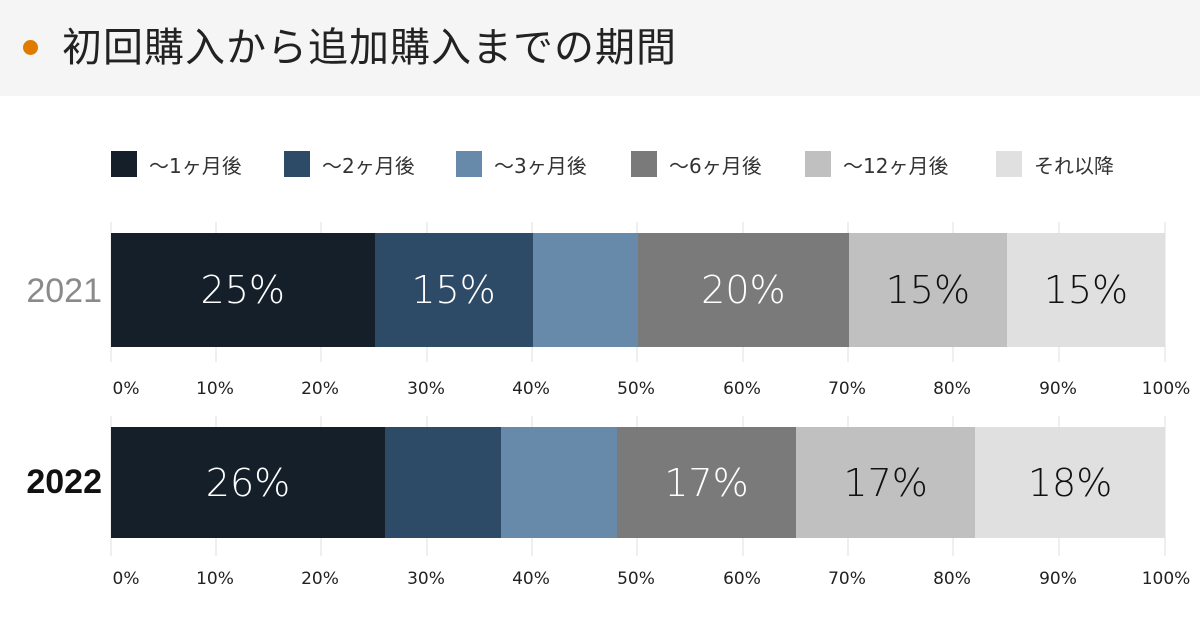  What do you see at coordinates (540, 165) in the screenshot?
I see `legend-label: 〜3ヶ月後` at bounding box center [540, 165].